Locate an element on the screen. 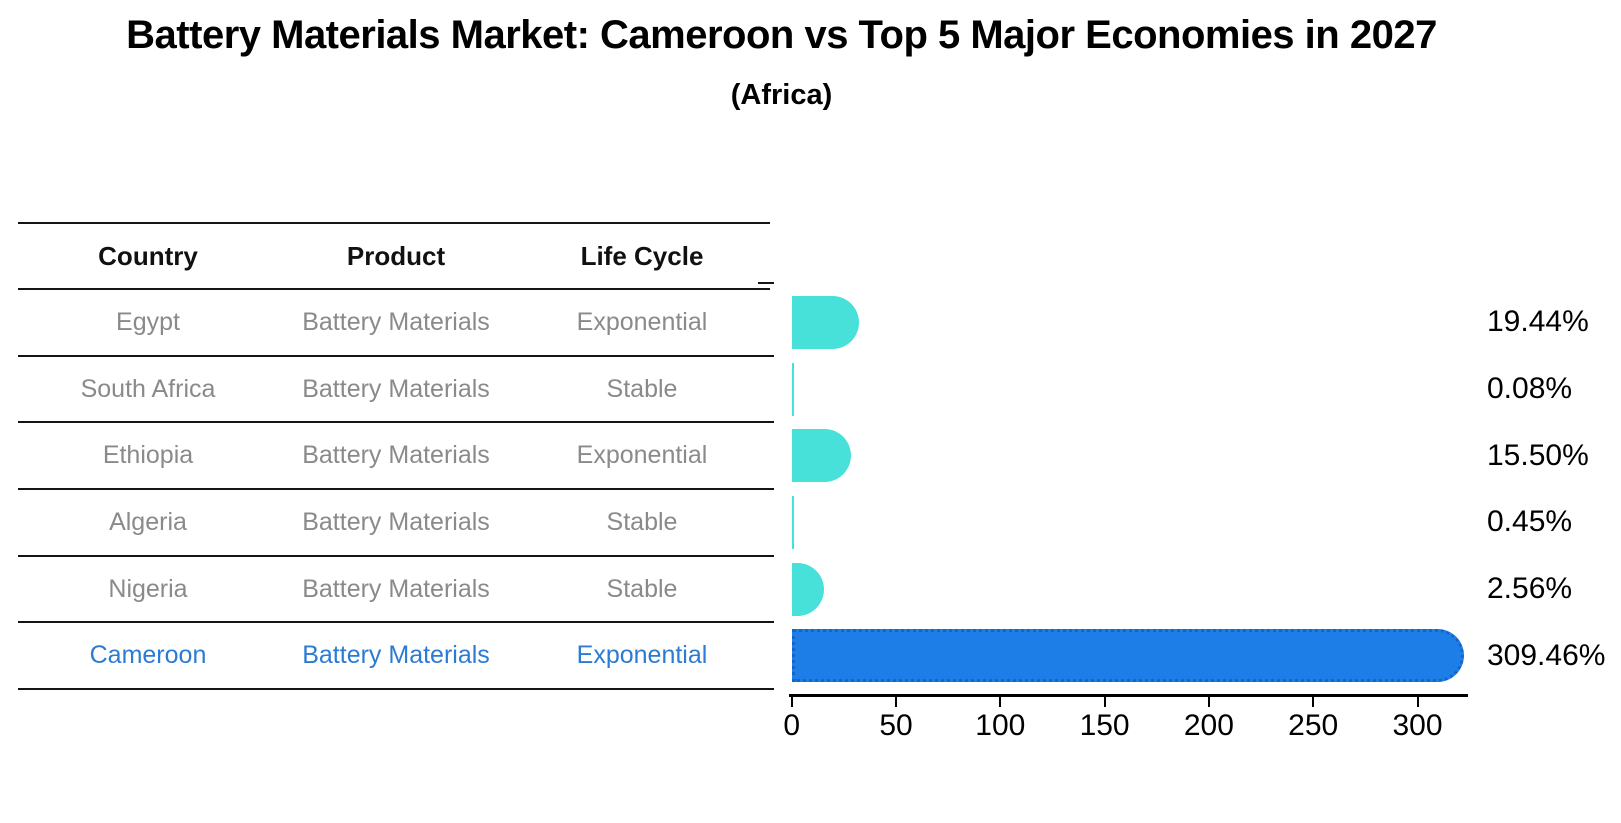 The height and width of the screenshot is (823, 1621). table-row: Algeria Battery Materials Stable is located at coordinates (385, 522).